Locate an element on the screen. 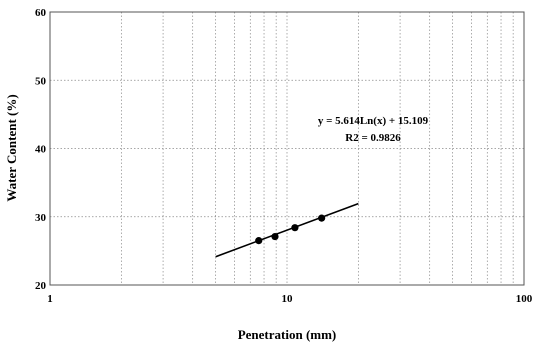 Image resolution: width=536 pixels, height=345 pixels. x-tick-labels: 1 10 100 is located at coordinates (290, 299).